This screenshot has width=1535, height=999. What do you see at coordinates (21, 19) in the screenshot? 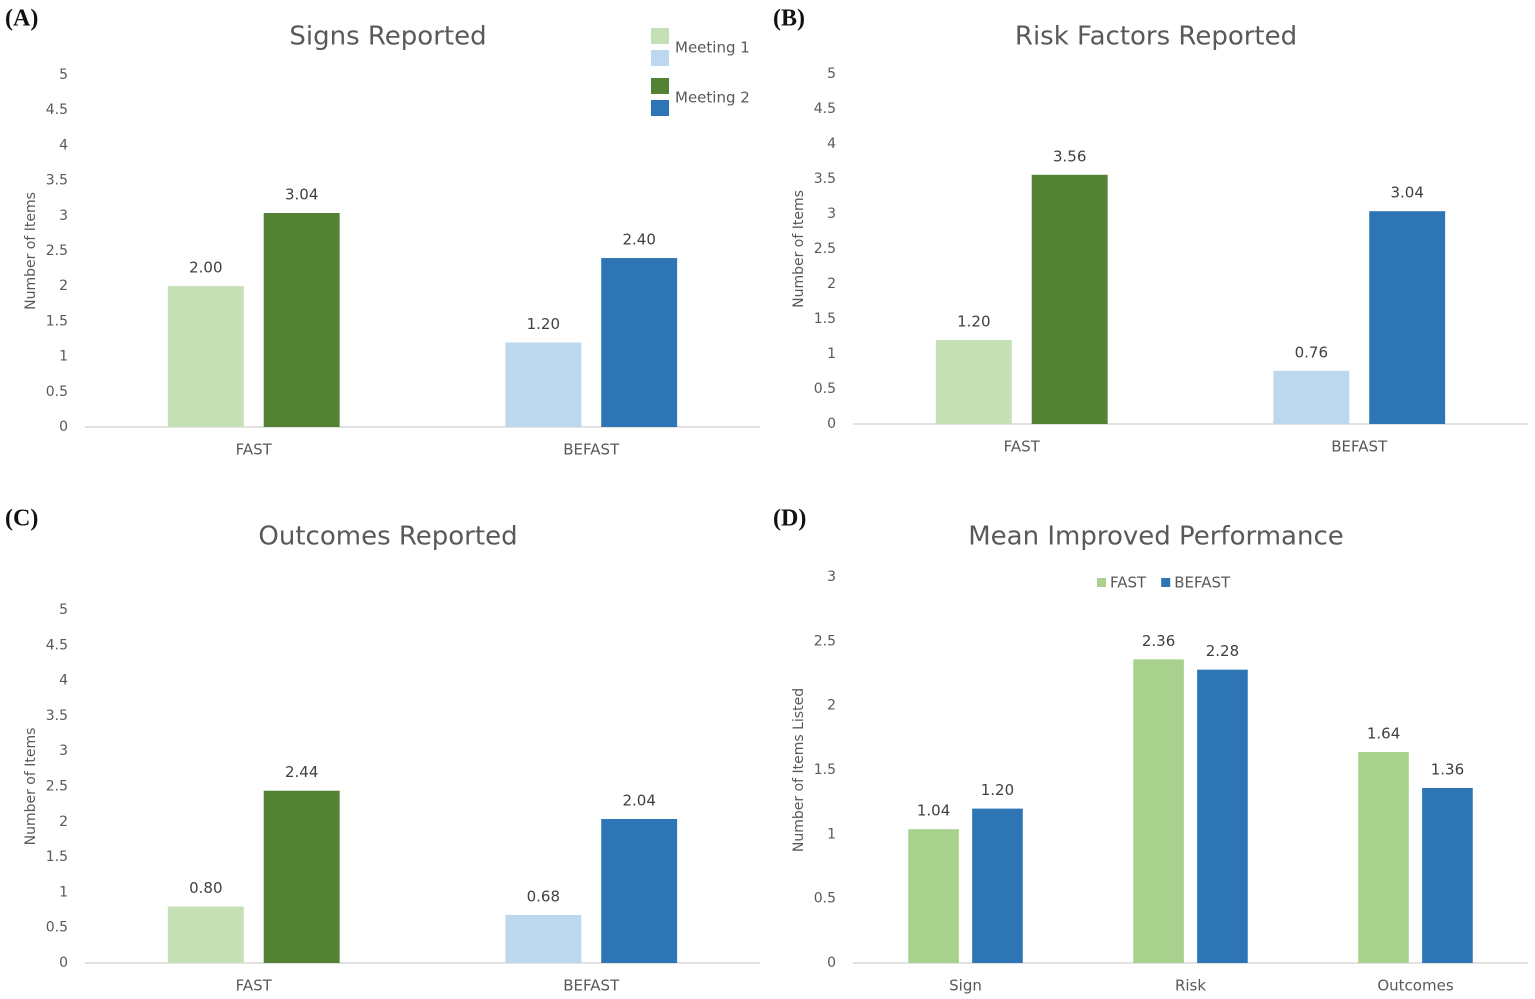
I see `panel-label: (A)` at bounding box center [21, 19].